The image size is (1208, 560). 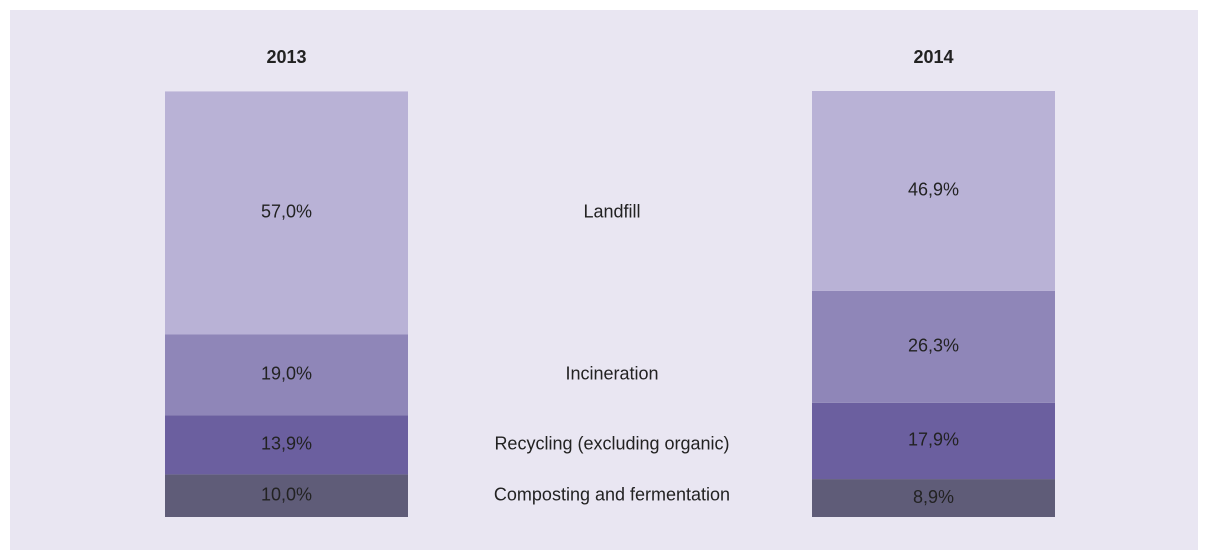 I want to click on value-label: 57,0%, so click(x=286, y=212).